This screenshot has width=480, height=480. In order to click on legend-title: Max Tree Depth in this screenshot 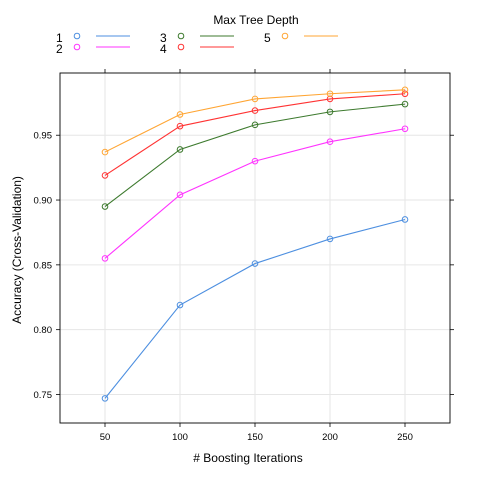, I will do `click(255, 20)`.